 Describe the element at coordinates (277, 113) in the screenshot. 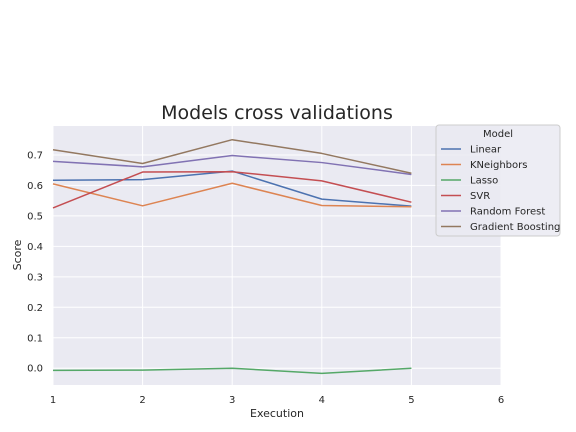

I see `chart-title: Models cross validations` at that location.